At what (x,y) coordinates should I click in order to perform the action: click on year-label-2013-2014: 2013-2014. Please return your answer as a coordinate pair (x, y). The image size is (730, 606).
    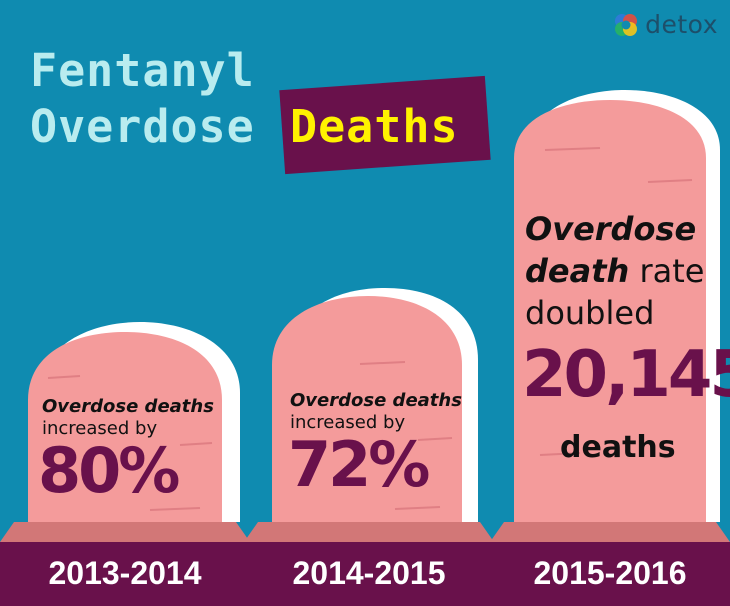
    Looking at the image, I should click on (125, 573).